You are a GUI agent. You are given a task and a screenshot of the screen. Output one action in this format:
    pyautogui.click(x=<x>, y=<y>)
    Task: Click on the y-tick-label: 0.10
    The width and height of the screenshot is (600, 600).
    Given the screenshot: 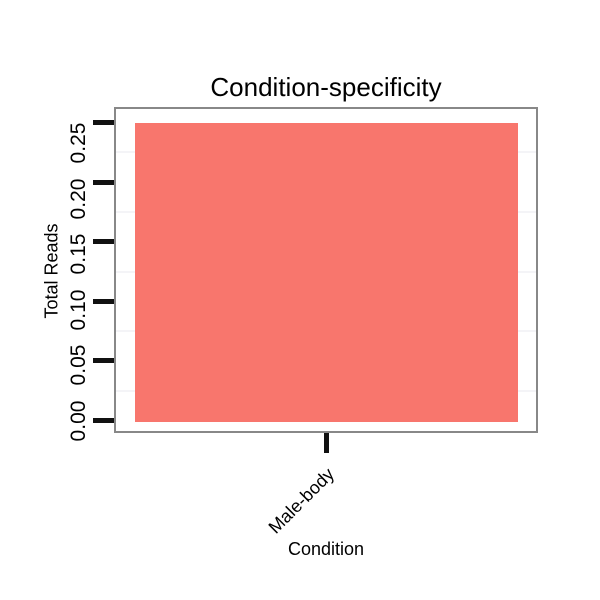 What is the action you would take?
    pyautogui.click(x=78, y=309)
    